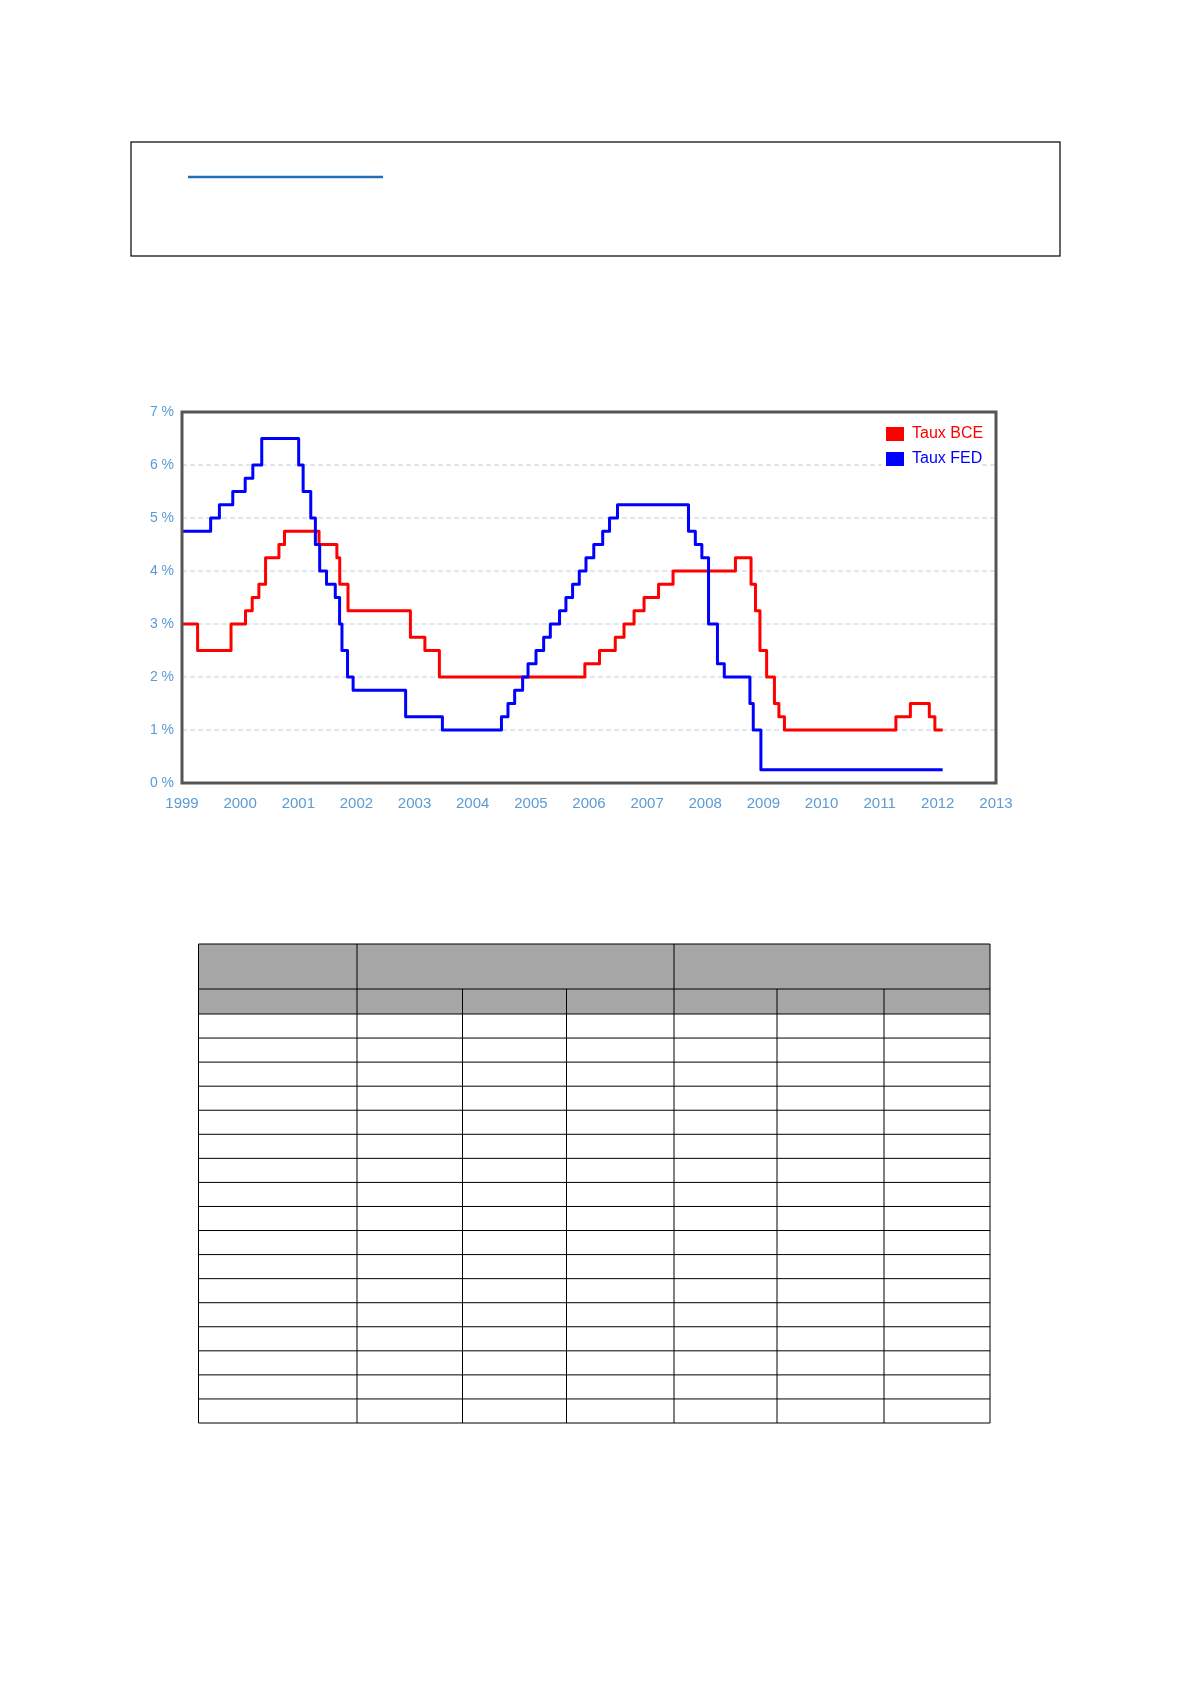 Image resolution: width=1190 pixels, height=1682 pixels. I want to click on y-tick-label: 6 %, so click(161, 463).